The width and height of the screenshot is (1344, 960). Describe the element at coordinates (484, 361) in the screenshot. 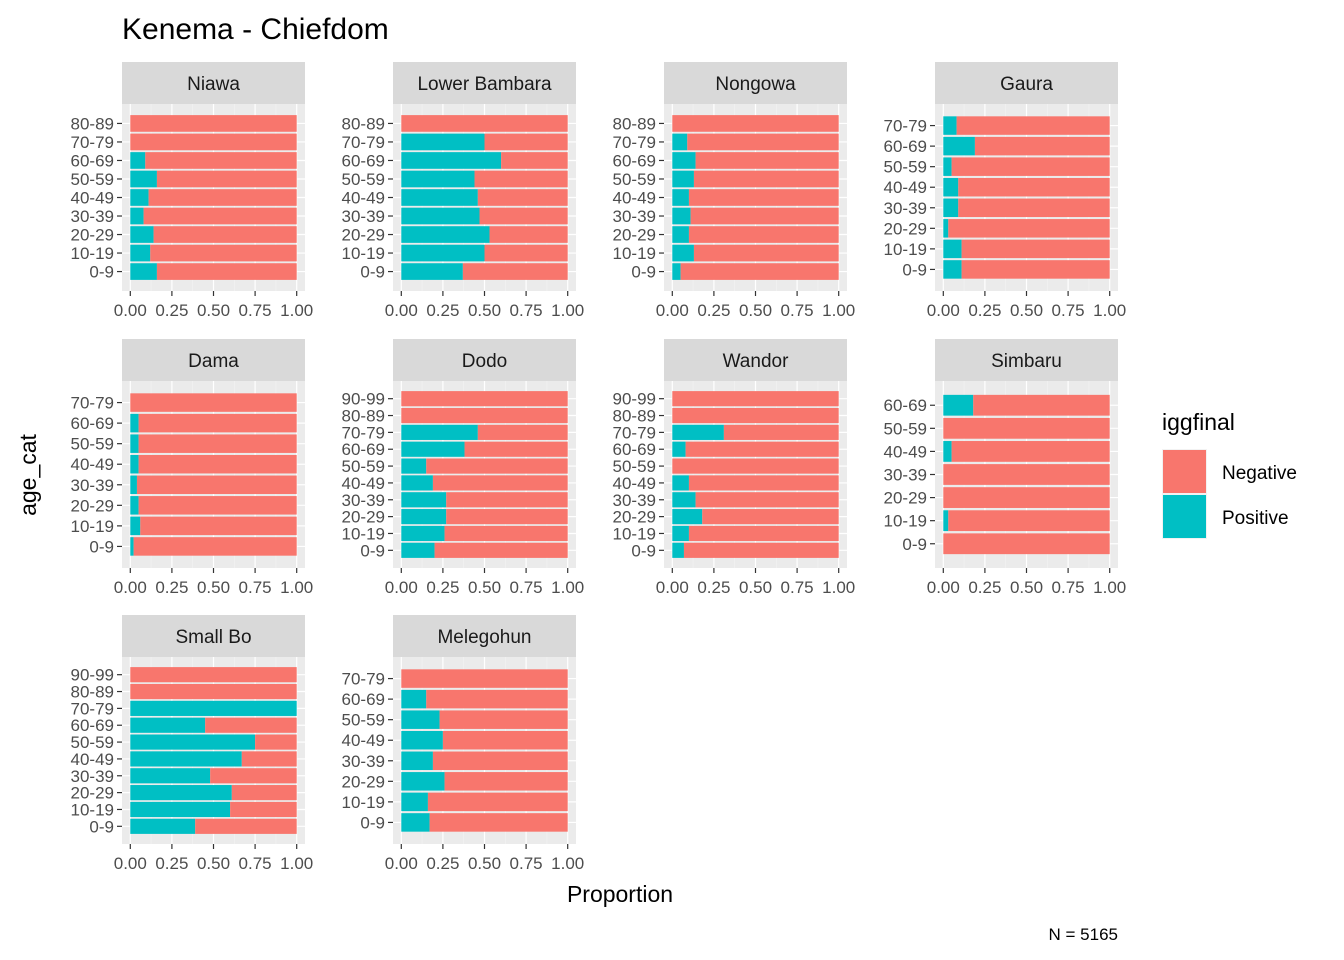

I see `facet-strip-label: Dodo` at that location.